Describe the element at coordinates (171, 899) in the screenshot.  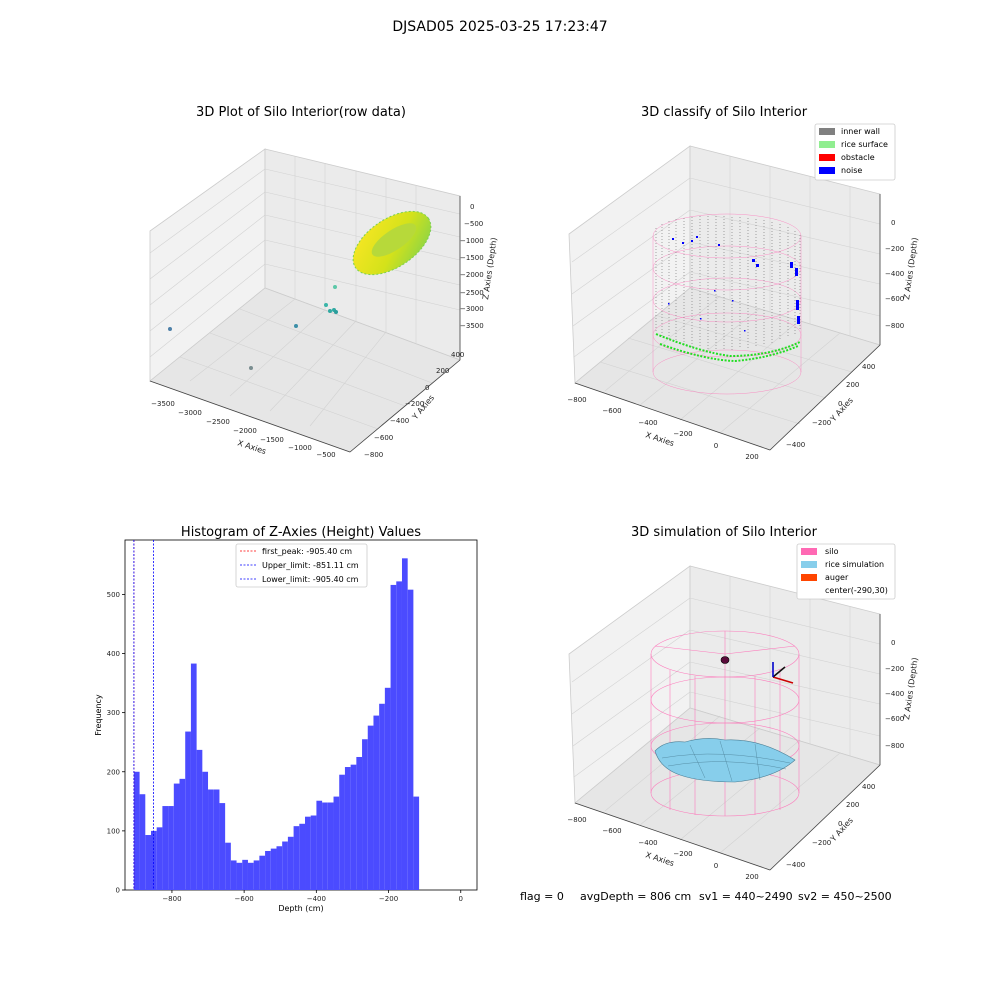
I see `histogram-x-tick-label: −800` at that location.